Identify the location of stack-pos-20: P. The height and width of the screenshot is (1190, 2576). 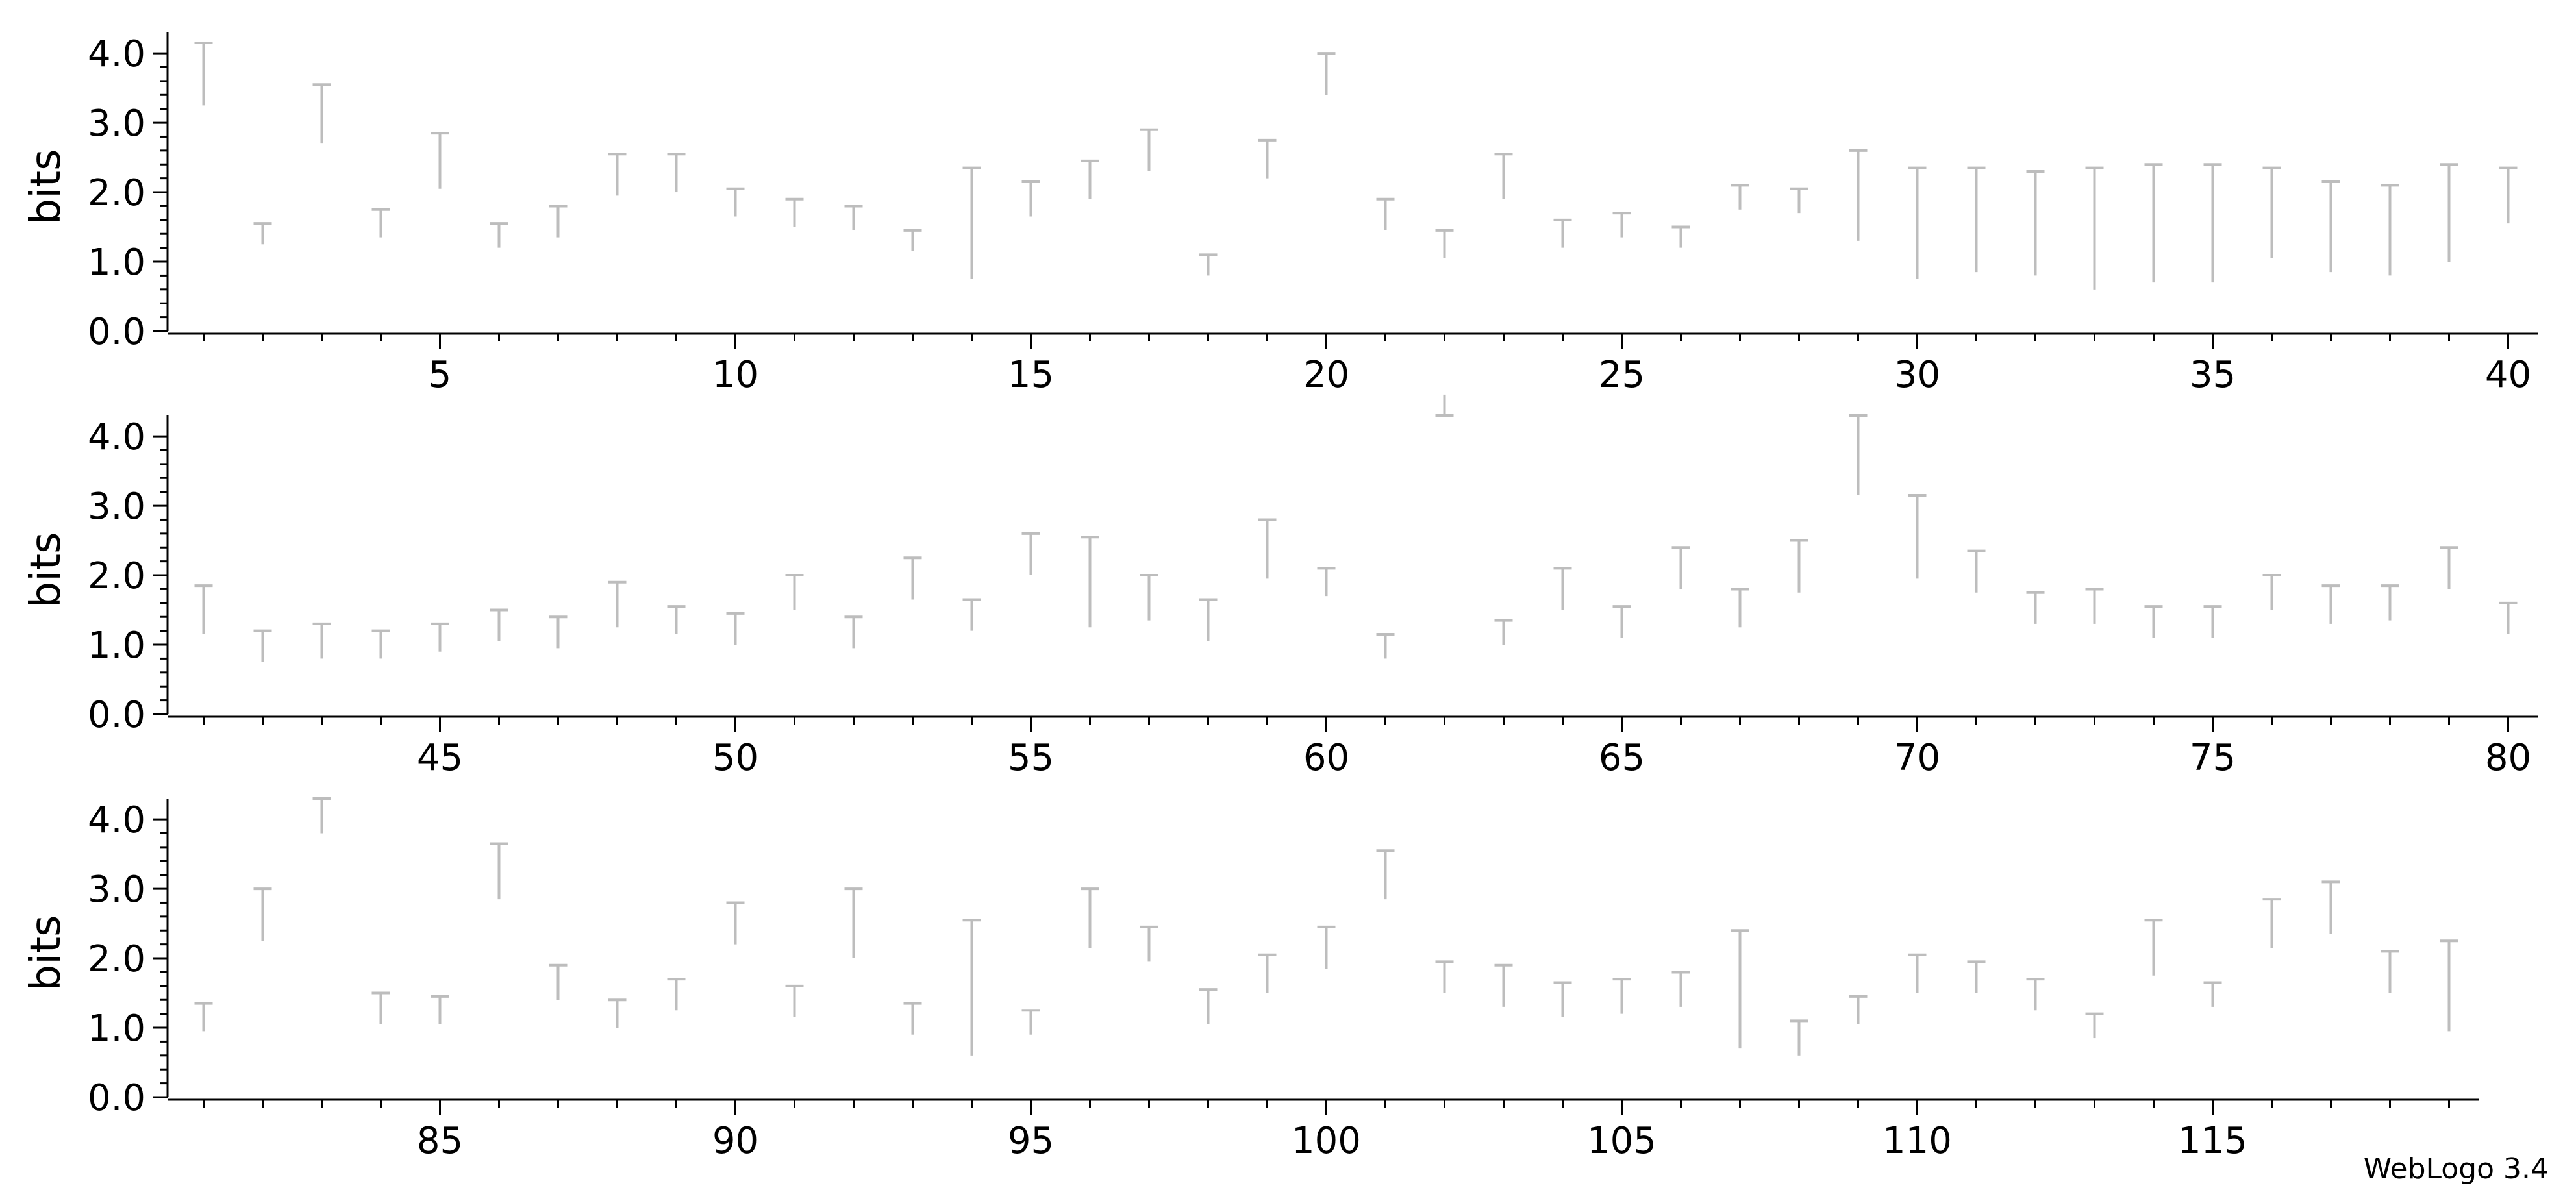
(1326, 73).